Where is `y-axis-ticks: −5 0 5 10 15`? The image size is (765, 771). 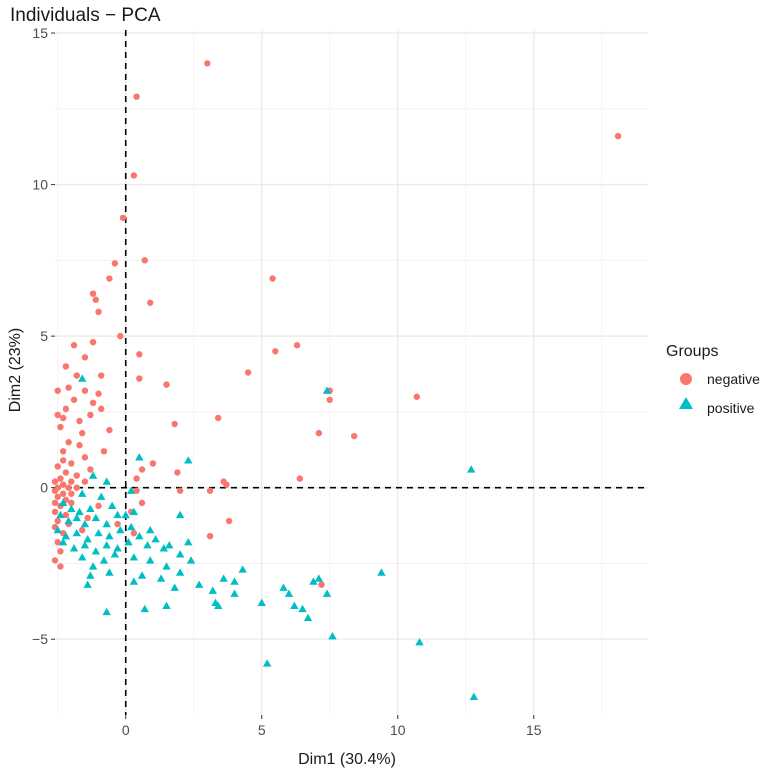 y-axis-ticks: −5 0 5 10 15 is located at coordinates (43, 336).